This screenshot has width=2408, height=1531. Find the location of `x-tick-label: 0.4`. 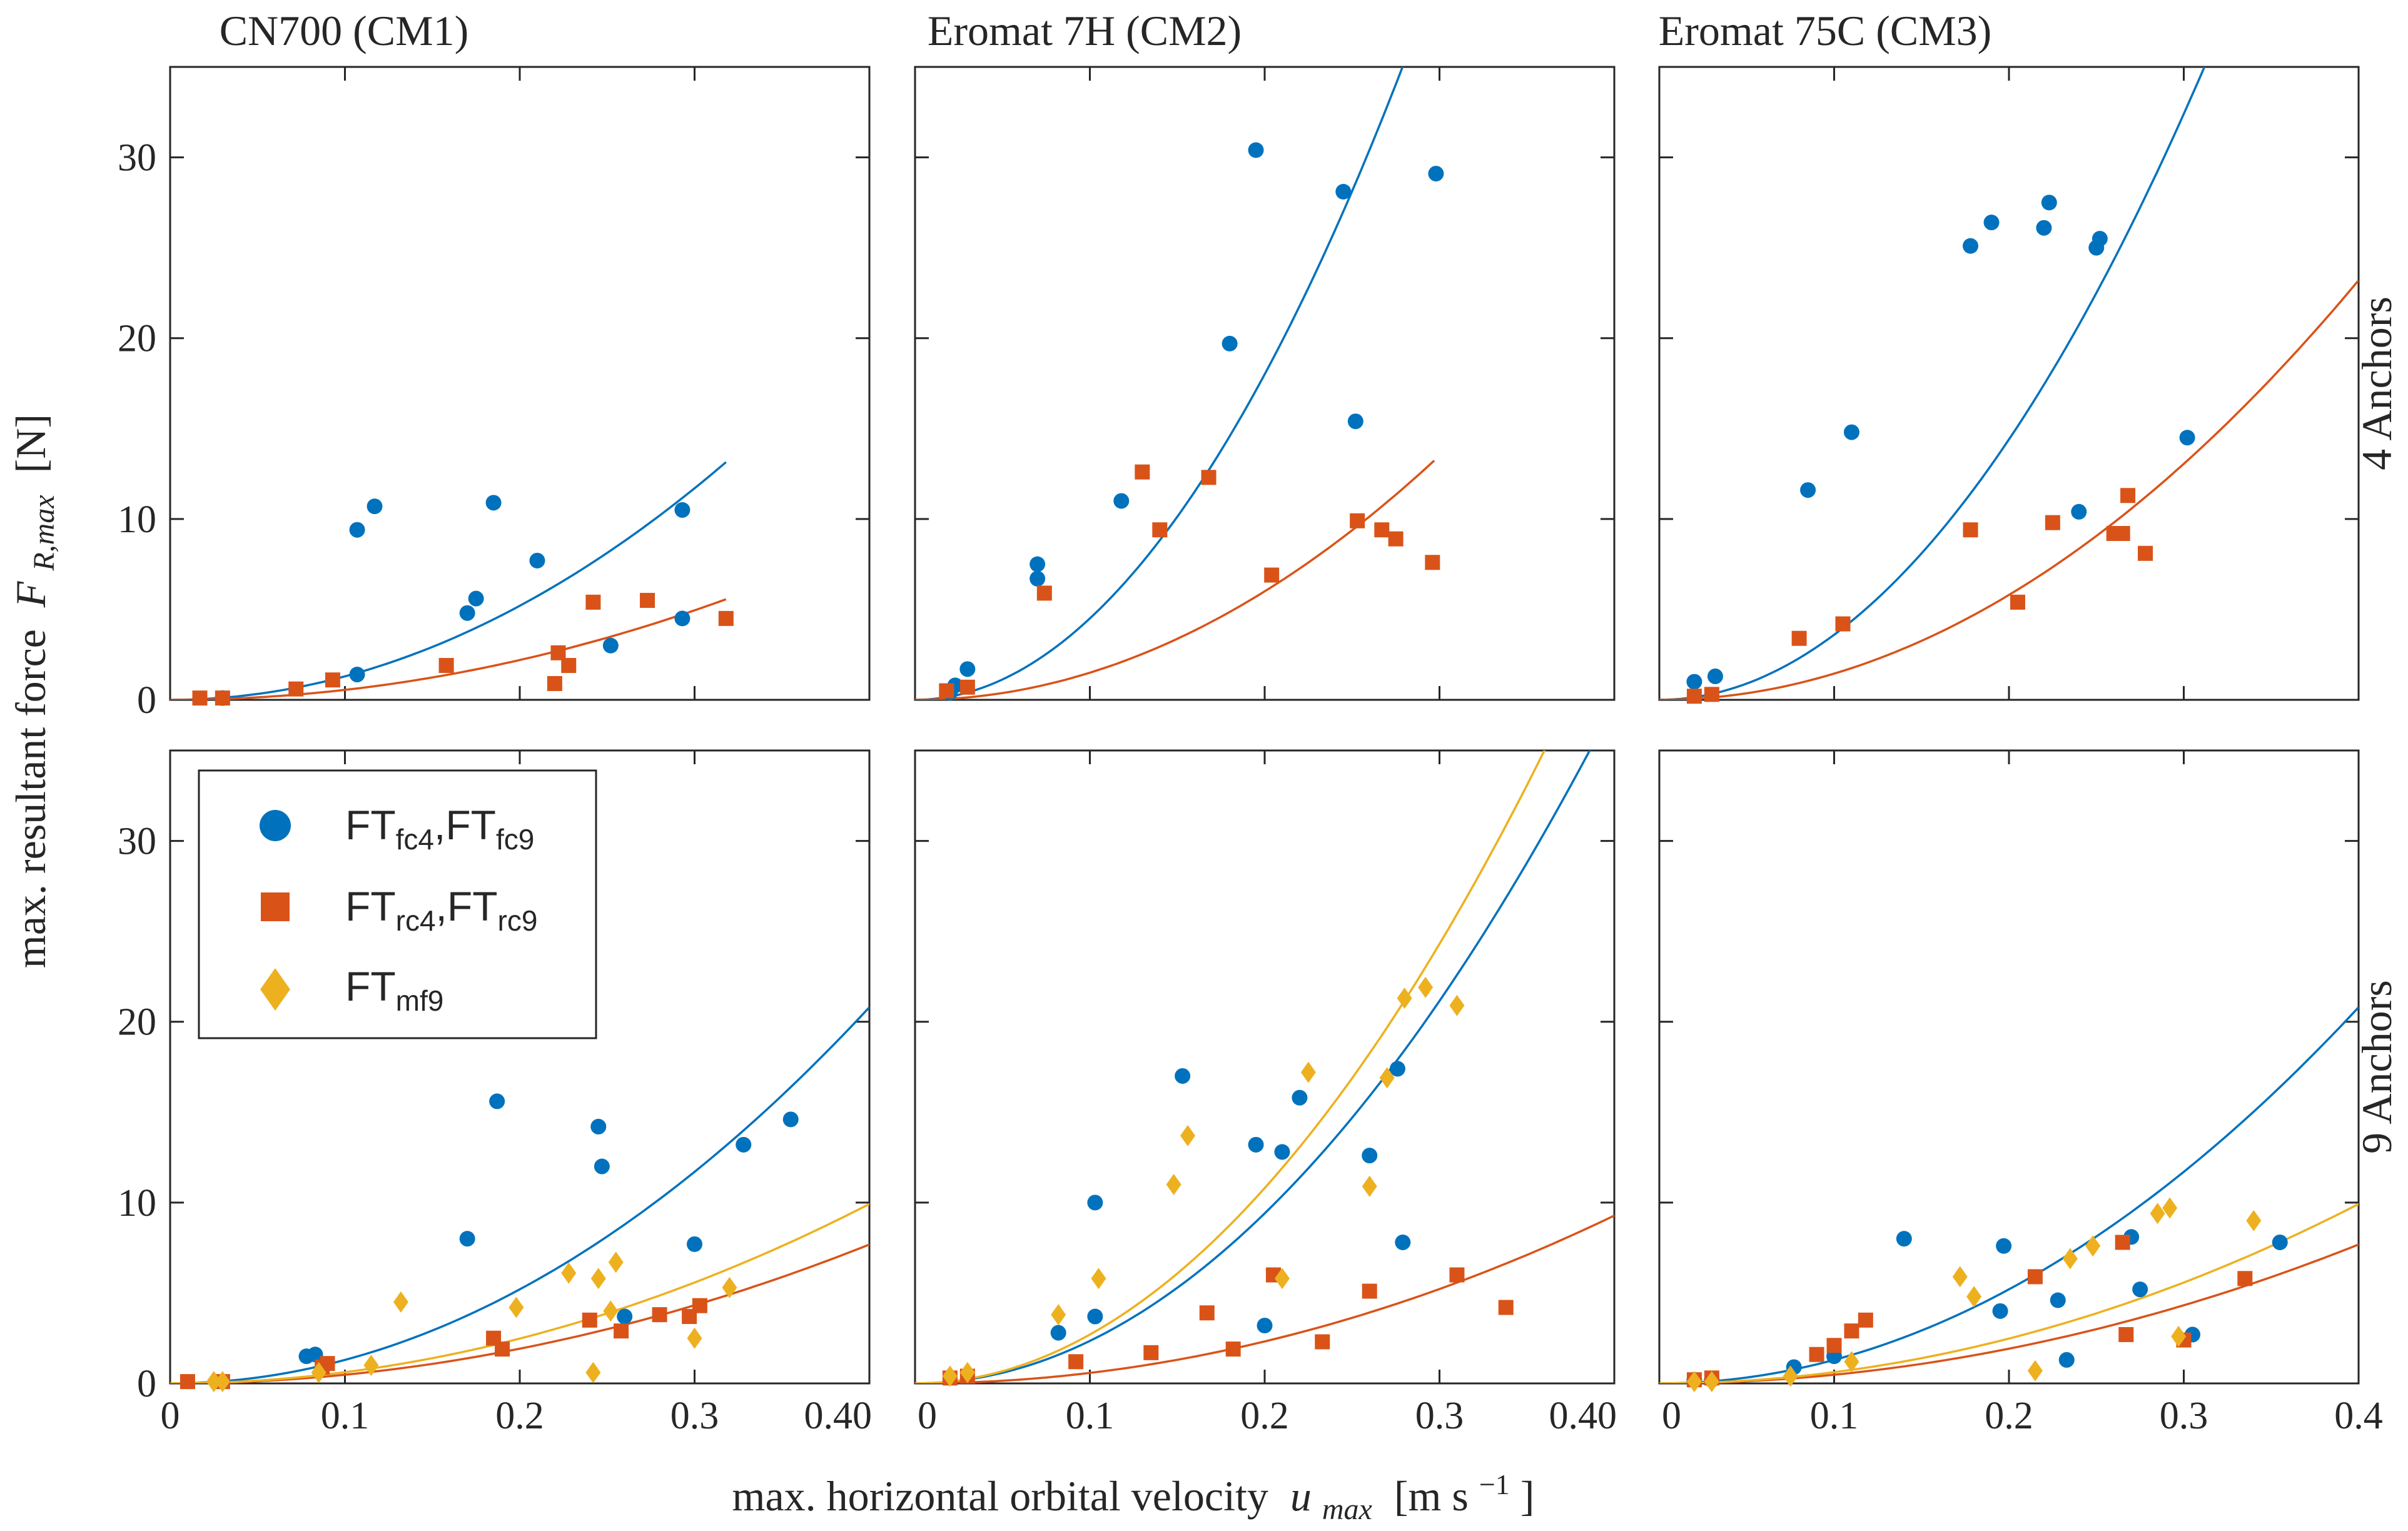

x-tick-label: 0.4 is located at coordinates (2358, 1416).